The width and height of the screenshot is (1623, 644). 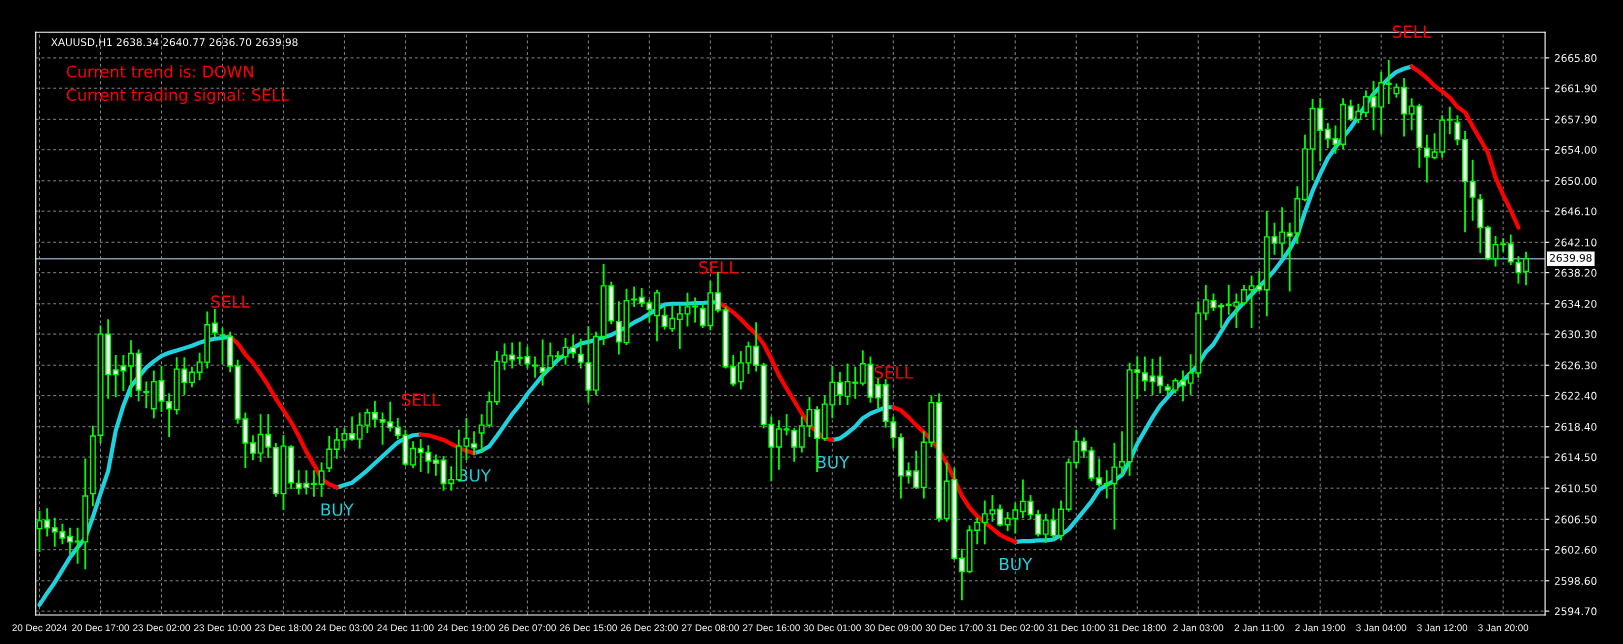 I want to click on y-tick-label: 2598.60, so click(x=1575, y=581).